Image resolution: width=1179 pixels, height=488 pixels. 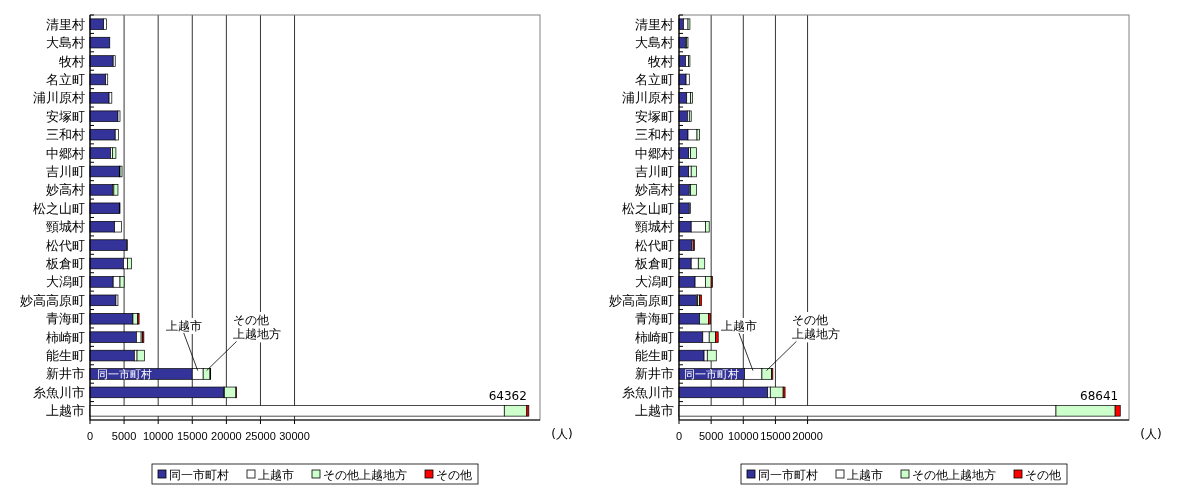 I want to click on annotation: 64362, so click(x=507, y=396).